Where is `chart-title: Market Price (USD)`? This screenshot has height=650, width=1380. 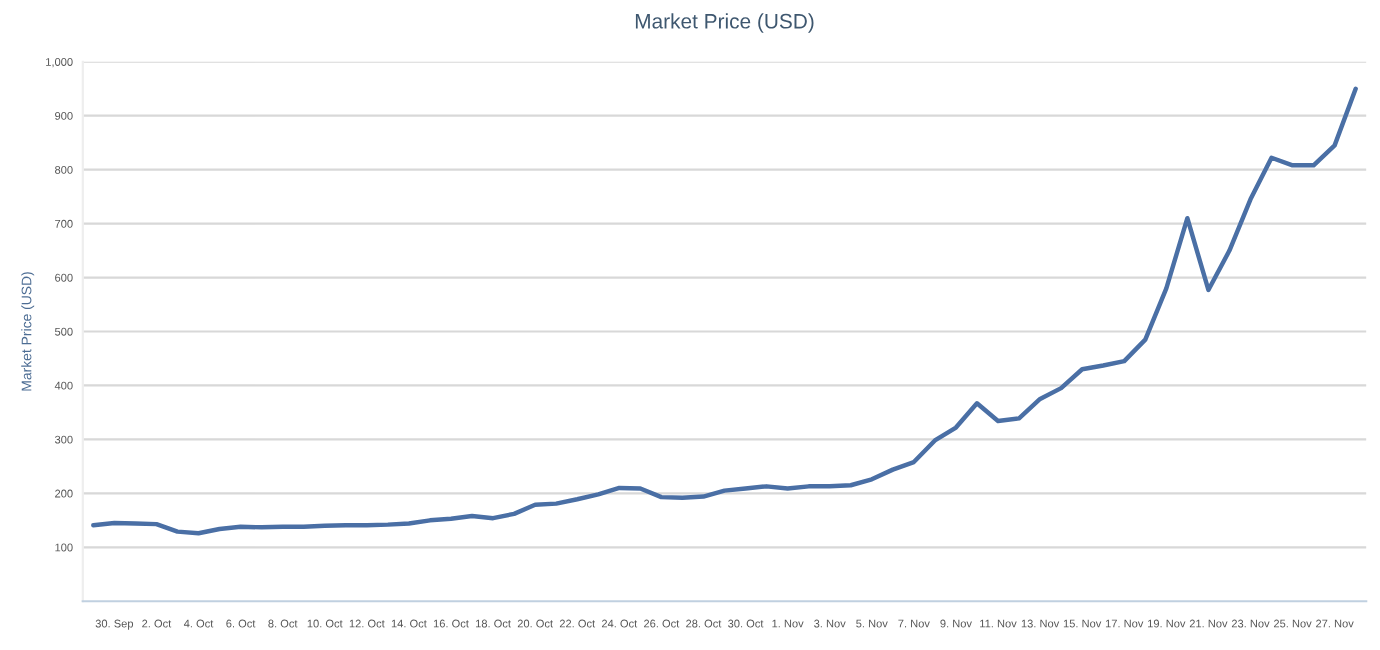 chart-title: Market Price (USD) is located at coordinates (724, 23).